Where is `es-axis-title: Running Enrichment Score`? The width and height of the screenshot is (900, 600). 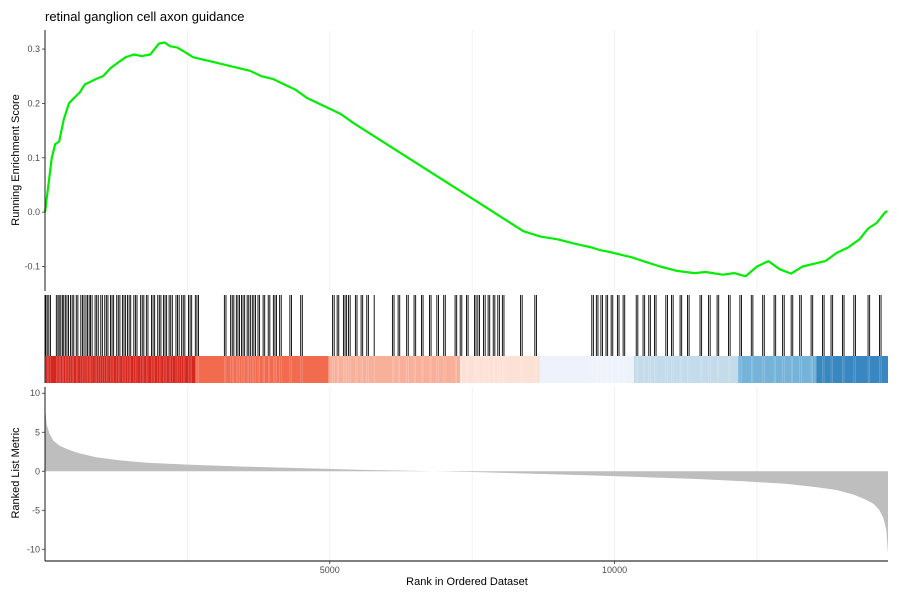
es-axis-title: Running Enrichment Score is located at coordinates (16, 159).